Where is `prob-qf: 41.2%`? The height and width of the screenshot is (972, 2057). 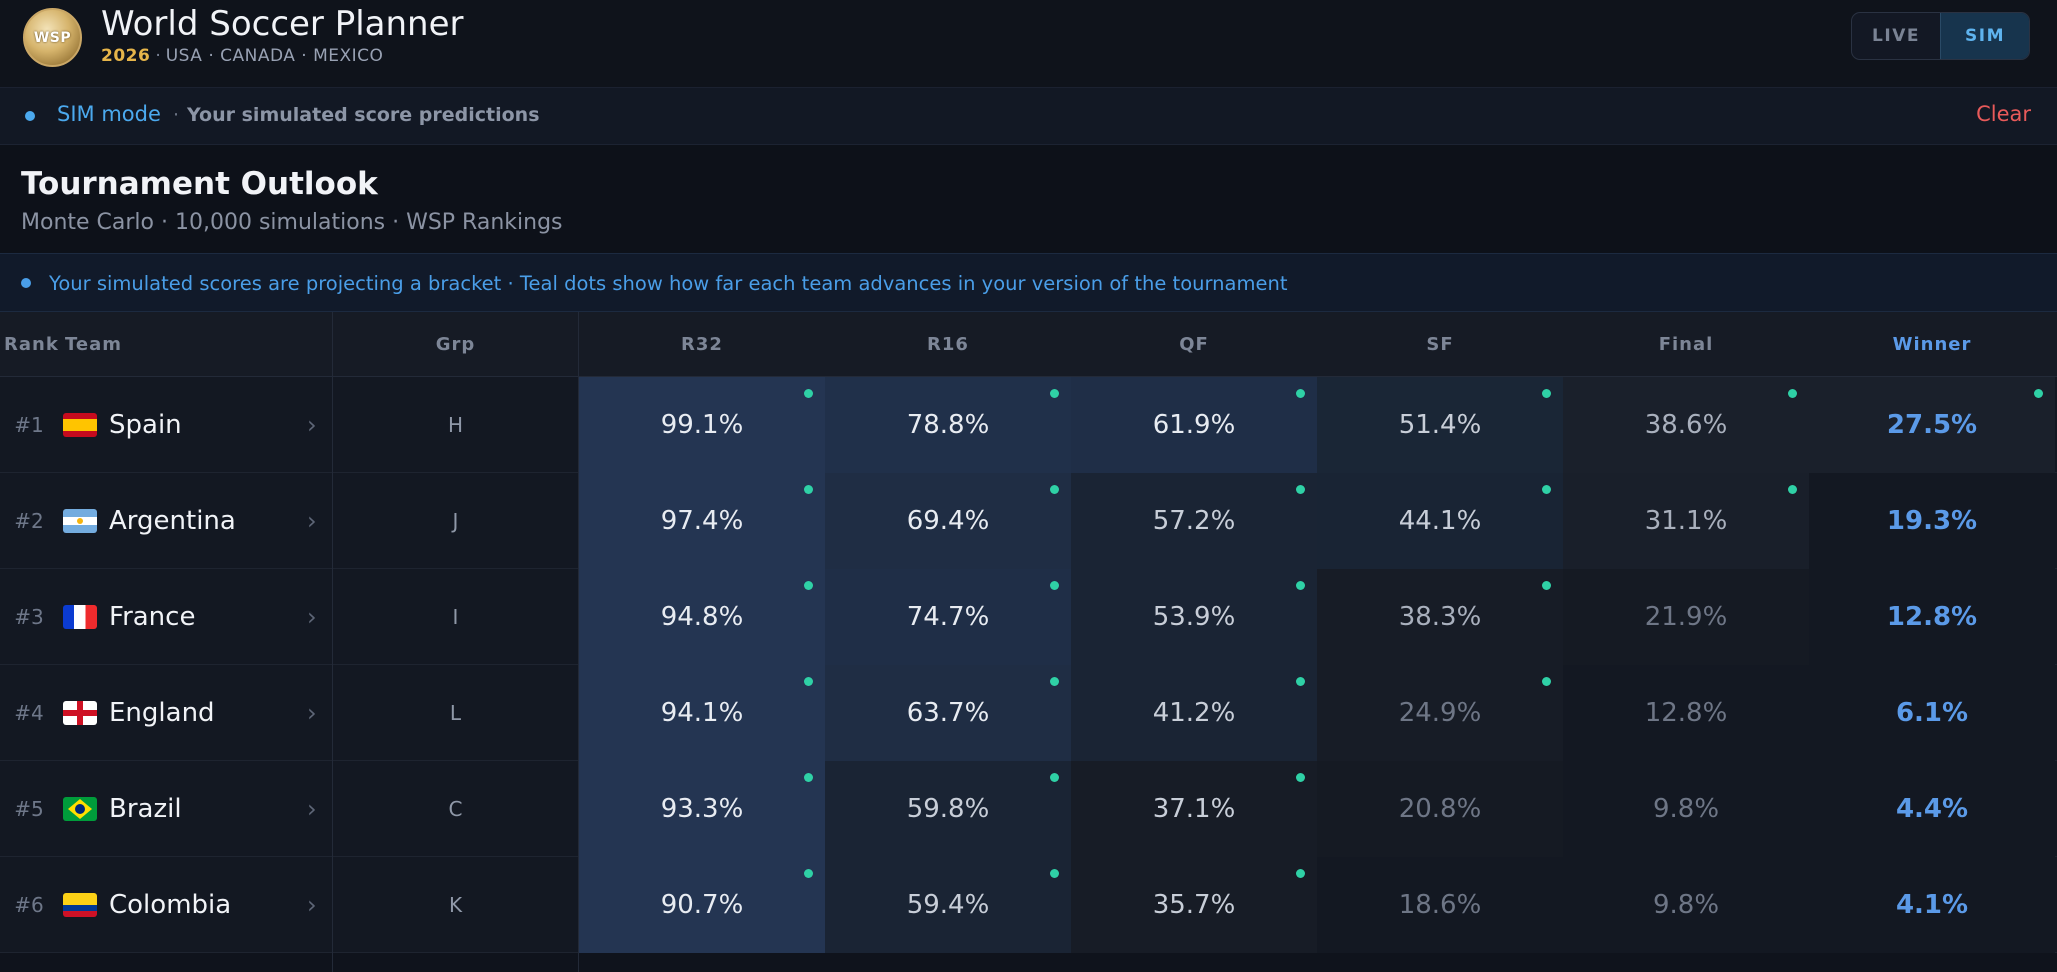
prob-qf: 41.2% is located at coordinates (1194, 713).